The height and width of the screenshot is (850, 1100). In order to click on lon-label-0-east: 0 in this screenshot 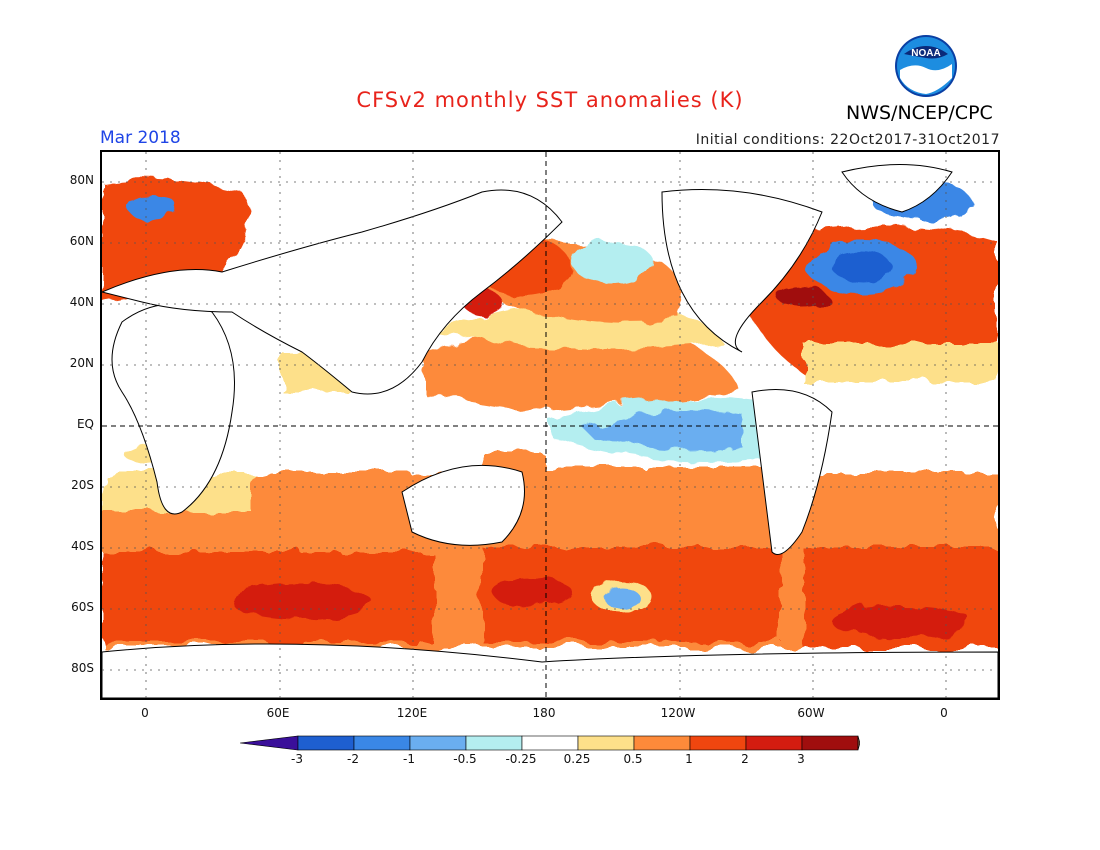, I will do `click(944, 713)`.